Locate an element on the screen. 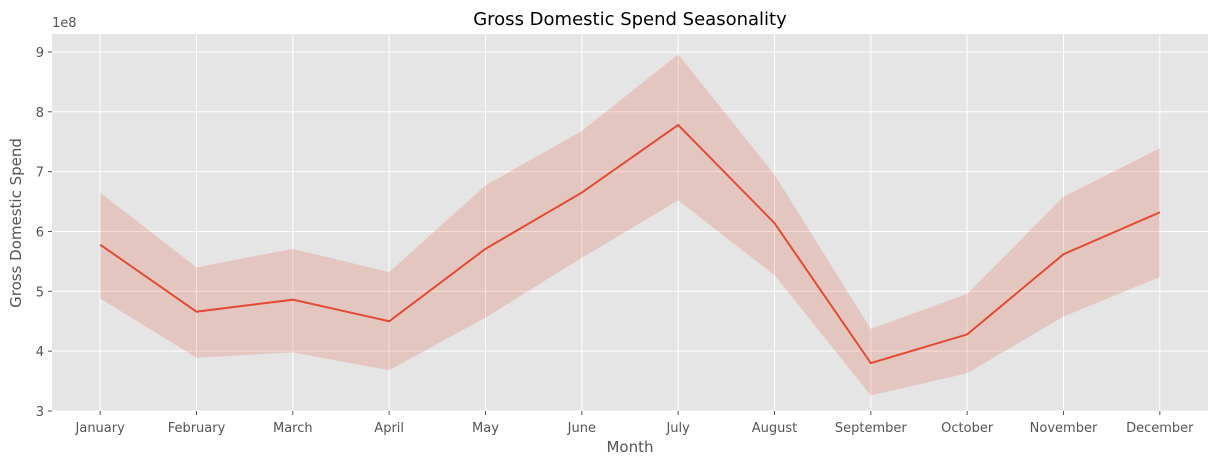  y-tick-labels: 3 4 5 6 7 8 9 is located at coordinates (44, 233).